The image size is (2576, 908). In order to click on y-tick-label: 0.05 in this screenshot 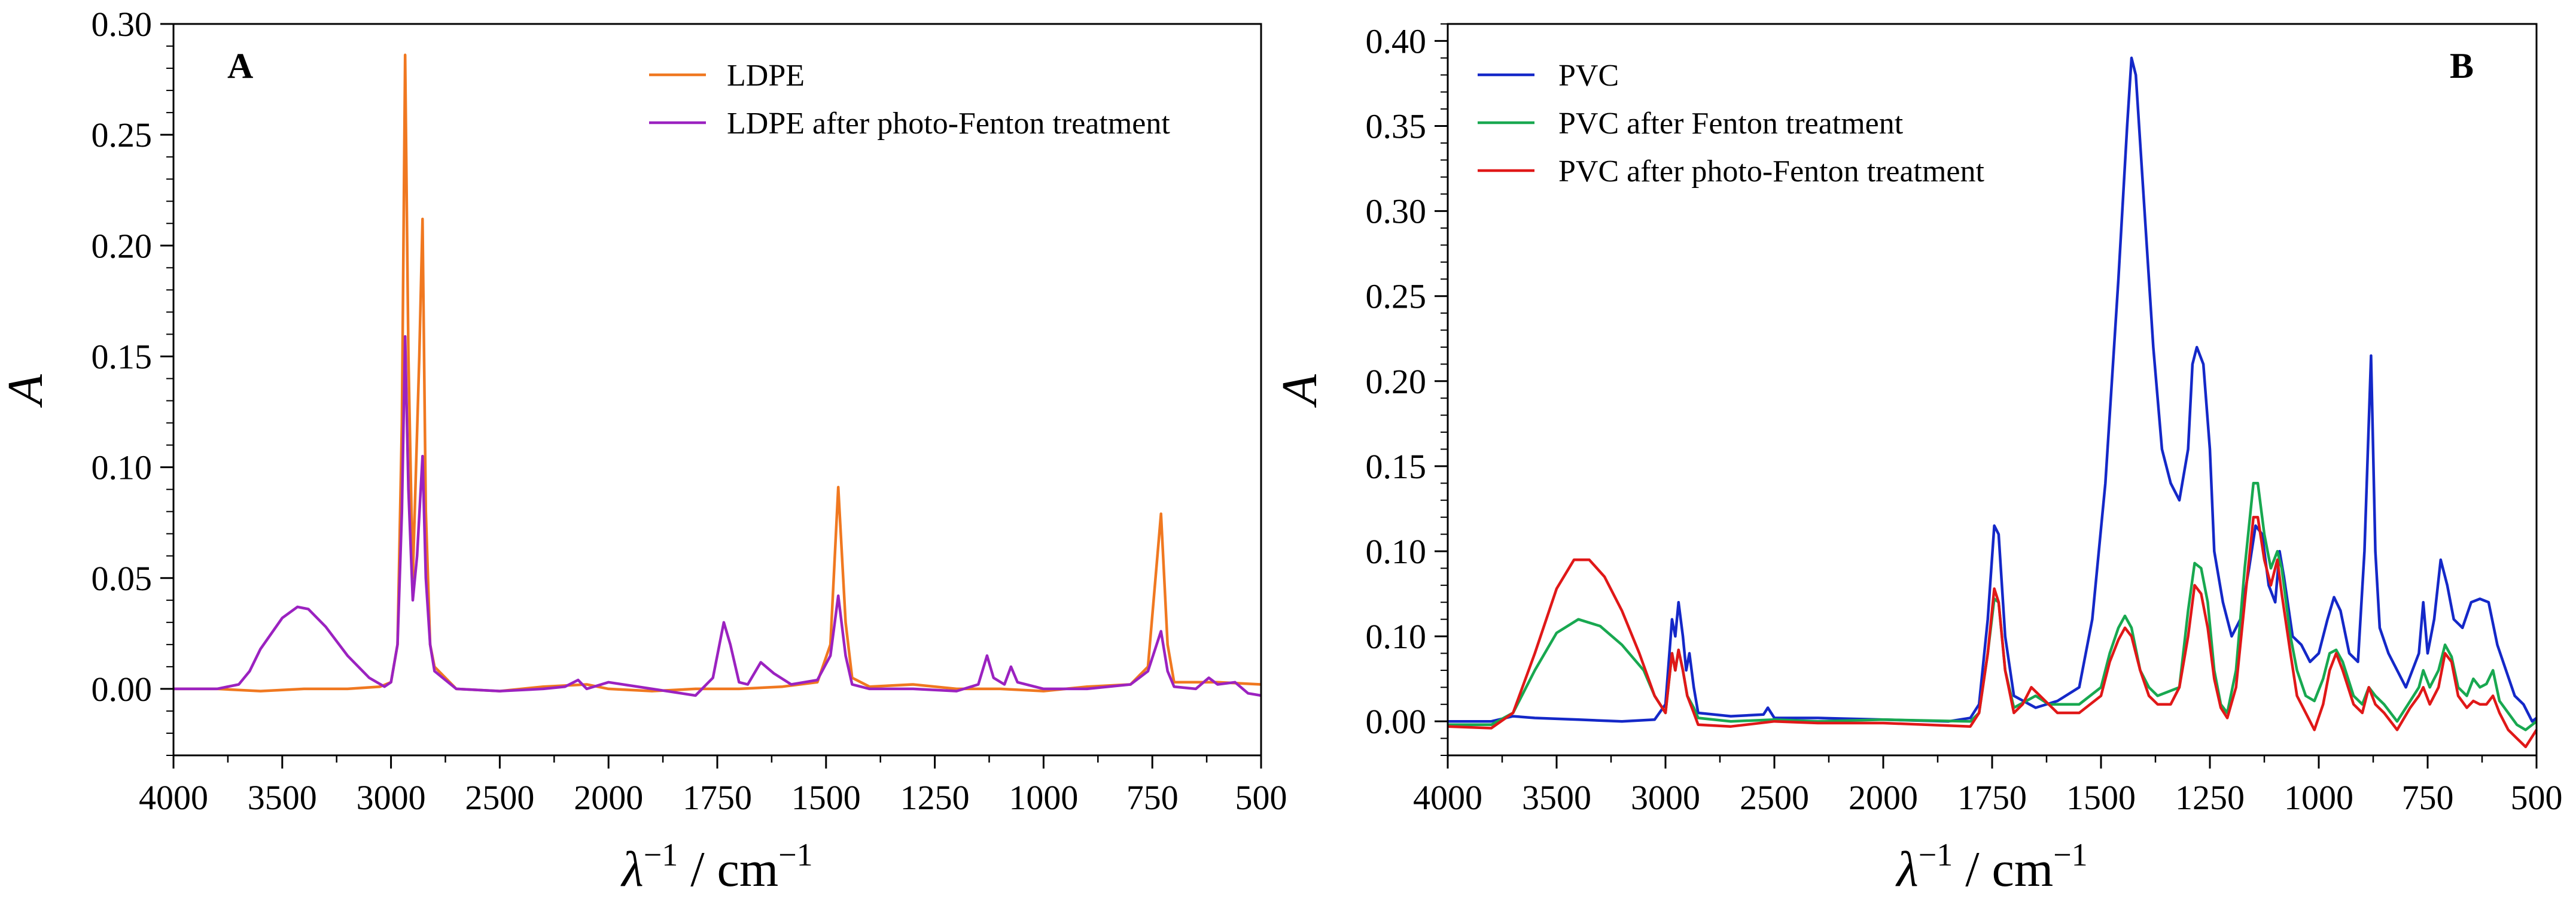, I will do `click(122, 579)`.